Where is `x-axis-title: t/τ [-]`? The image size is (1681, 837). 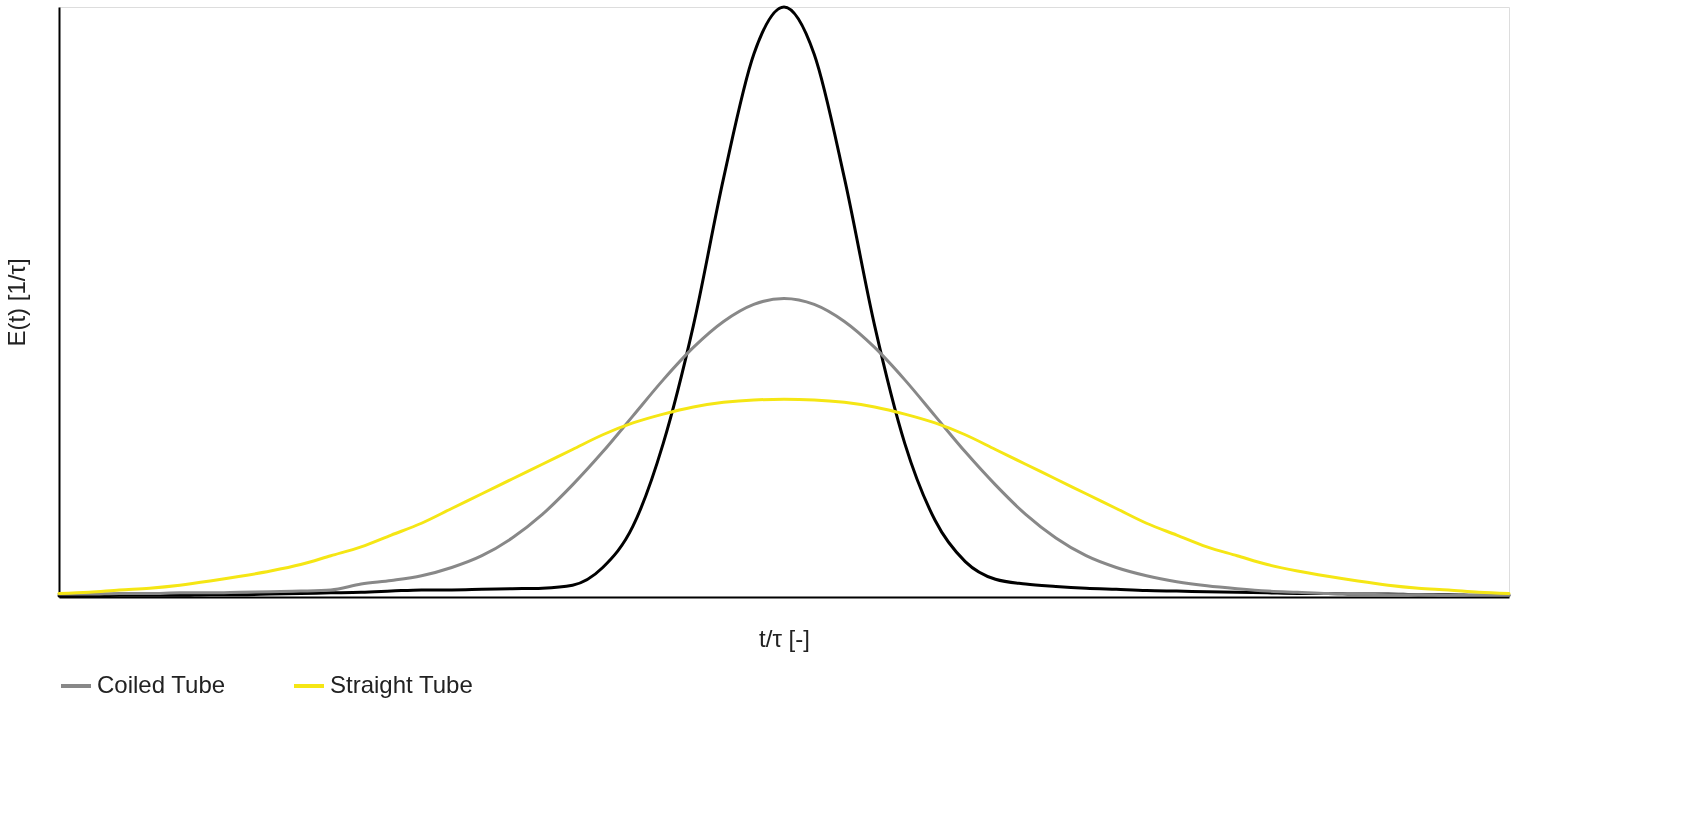 x-axis-title: t/τ [-] is located at coordinates (784, 638).